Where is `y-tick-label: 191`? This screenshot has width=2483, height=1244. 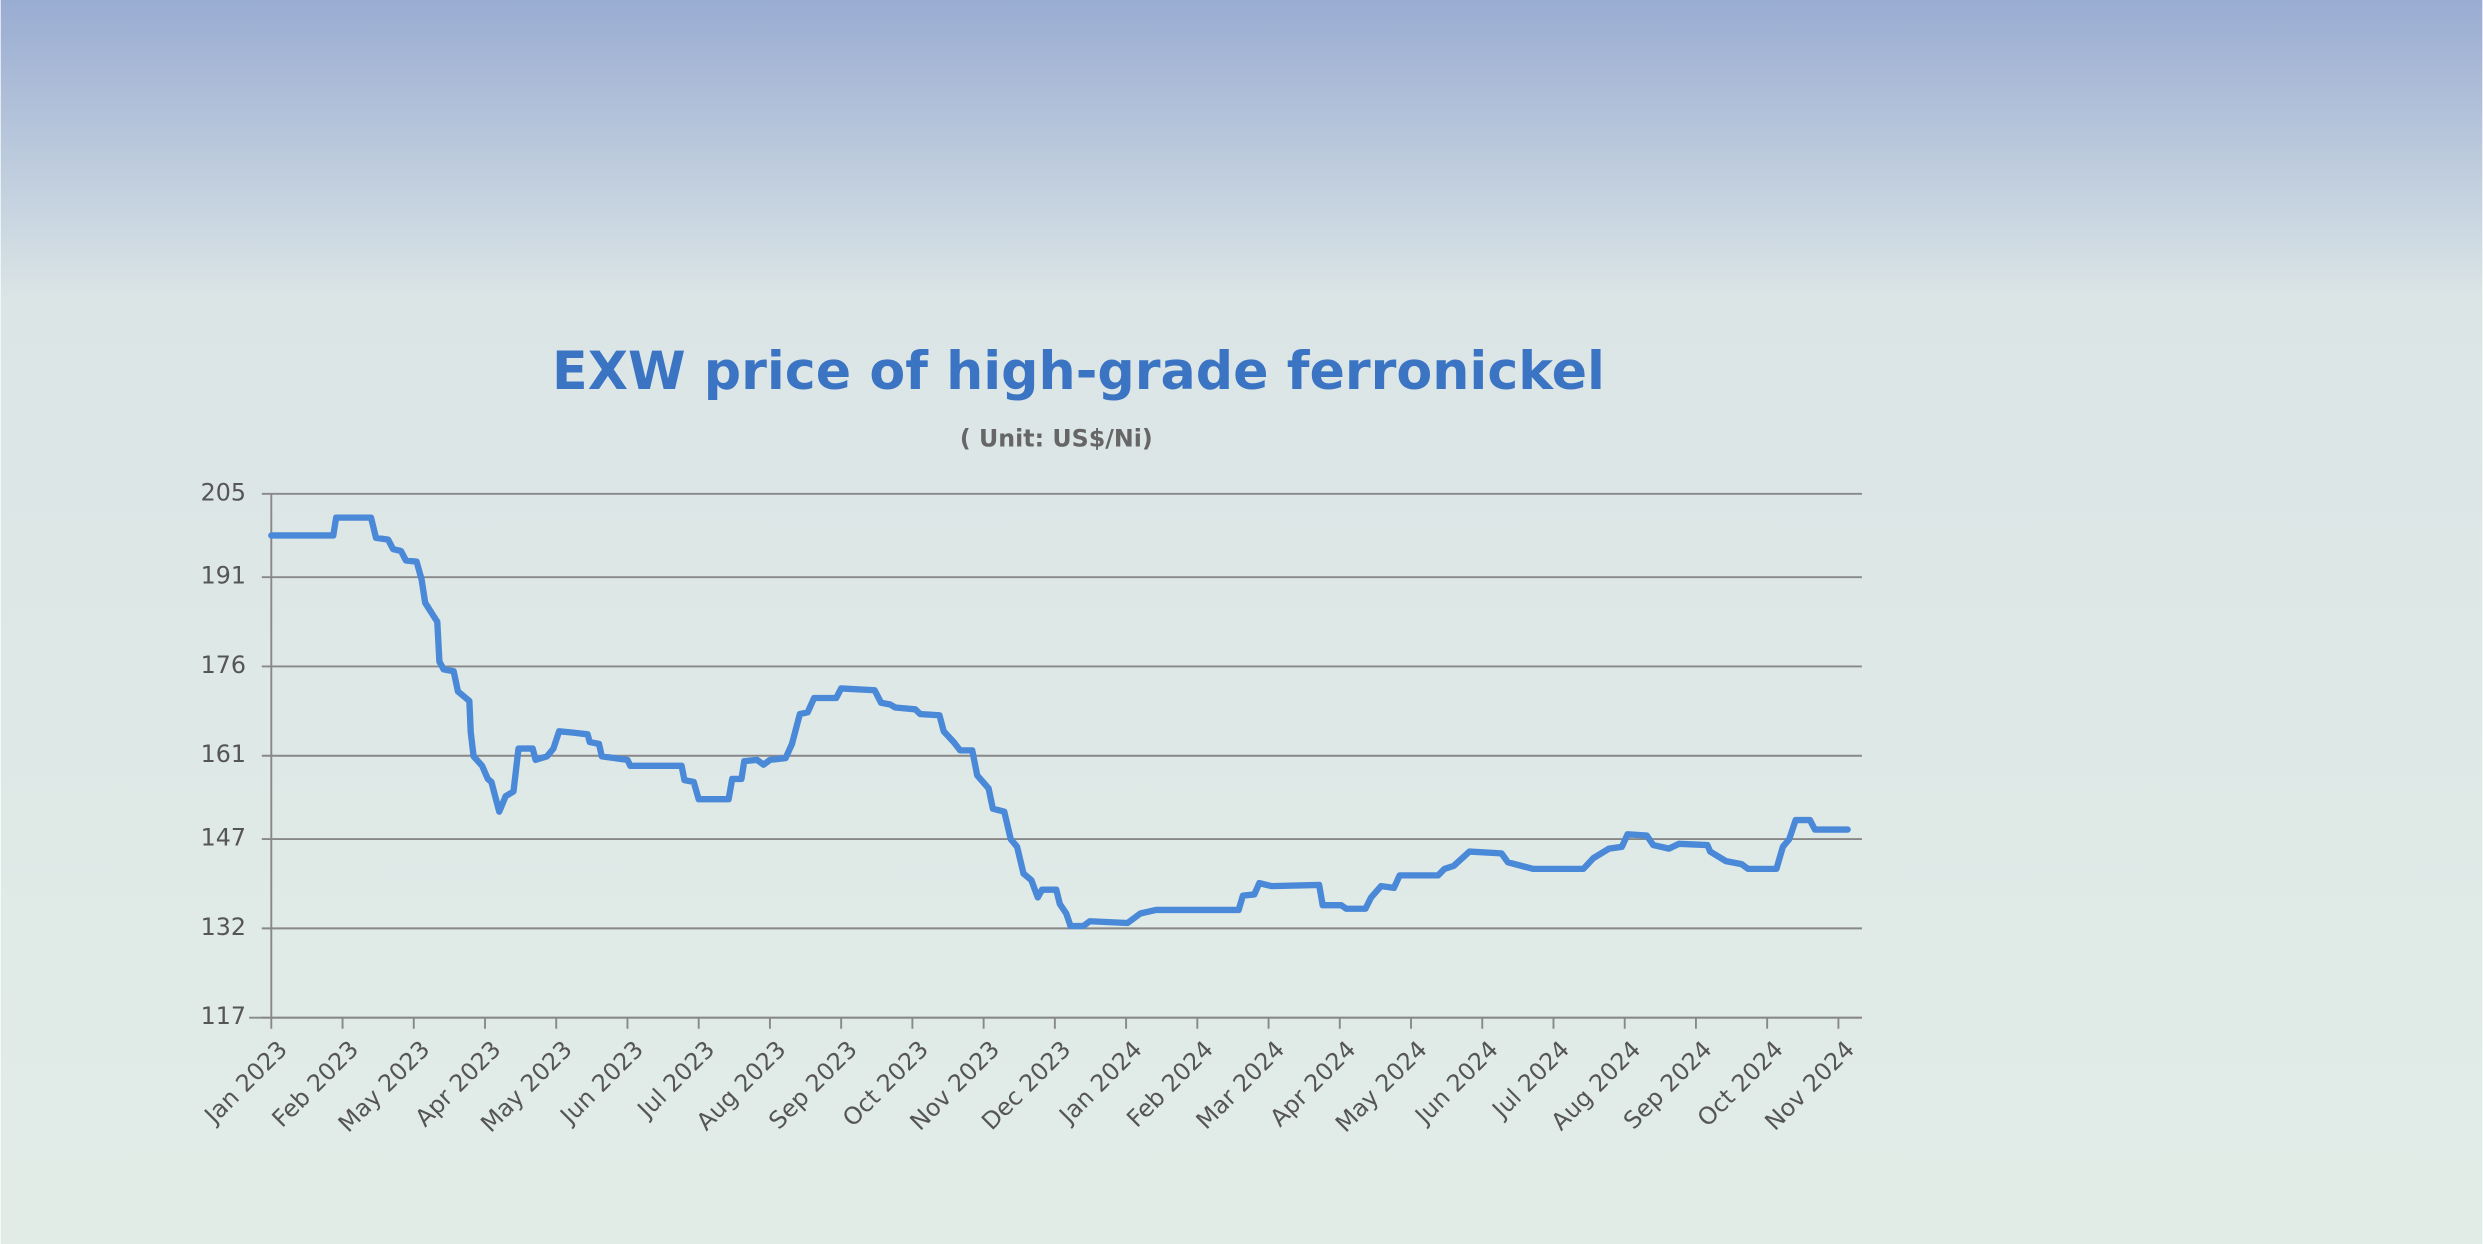 y-tick-label: 191 is located at coordinates (223, 576).